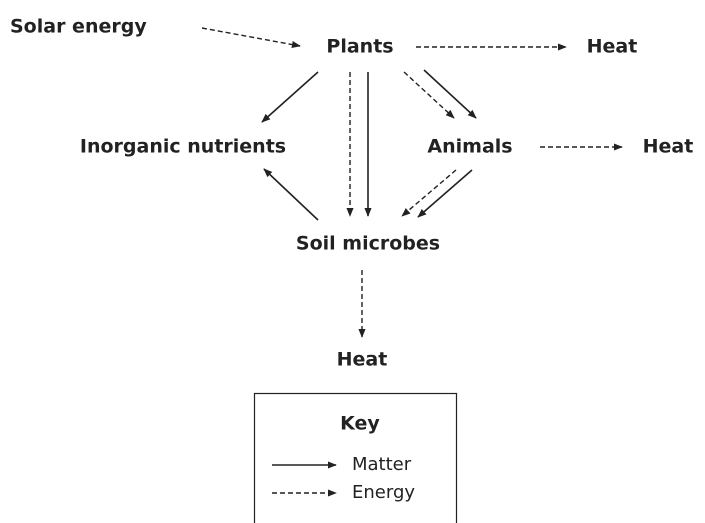 This screenshot has height=523, width=705. I want to click on key-title: Key, so click(360, 424).